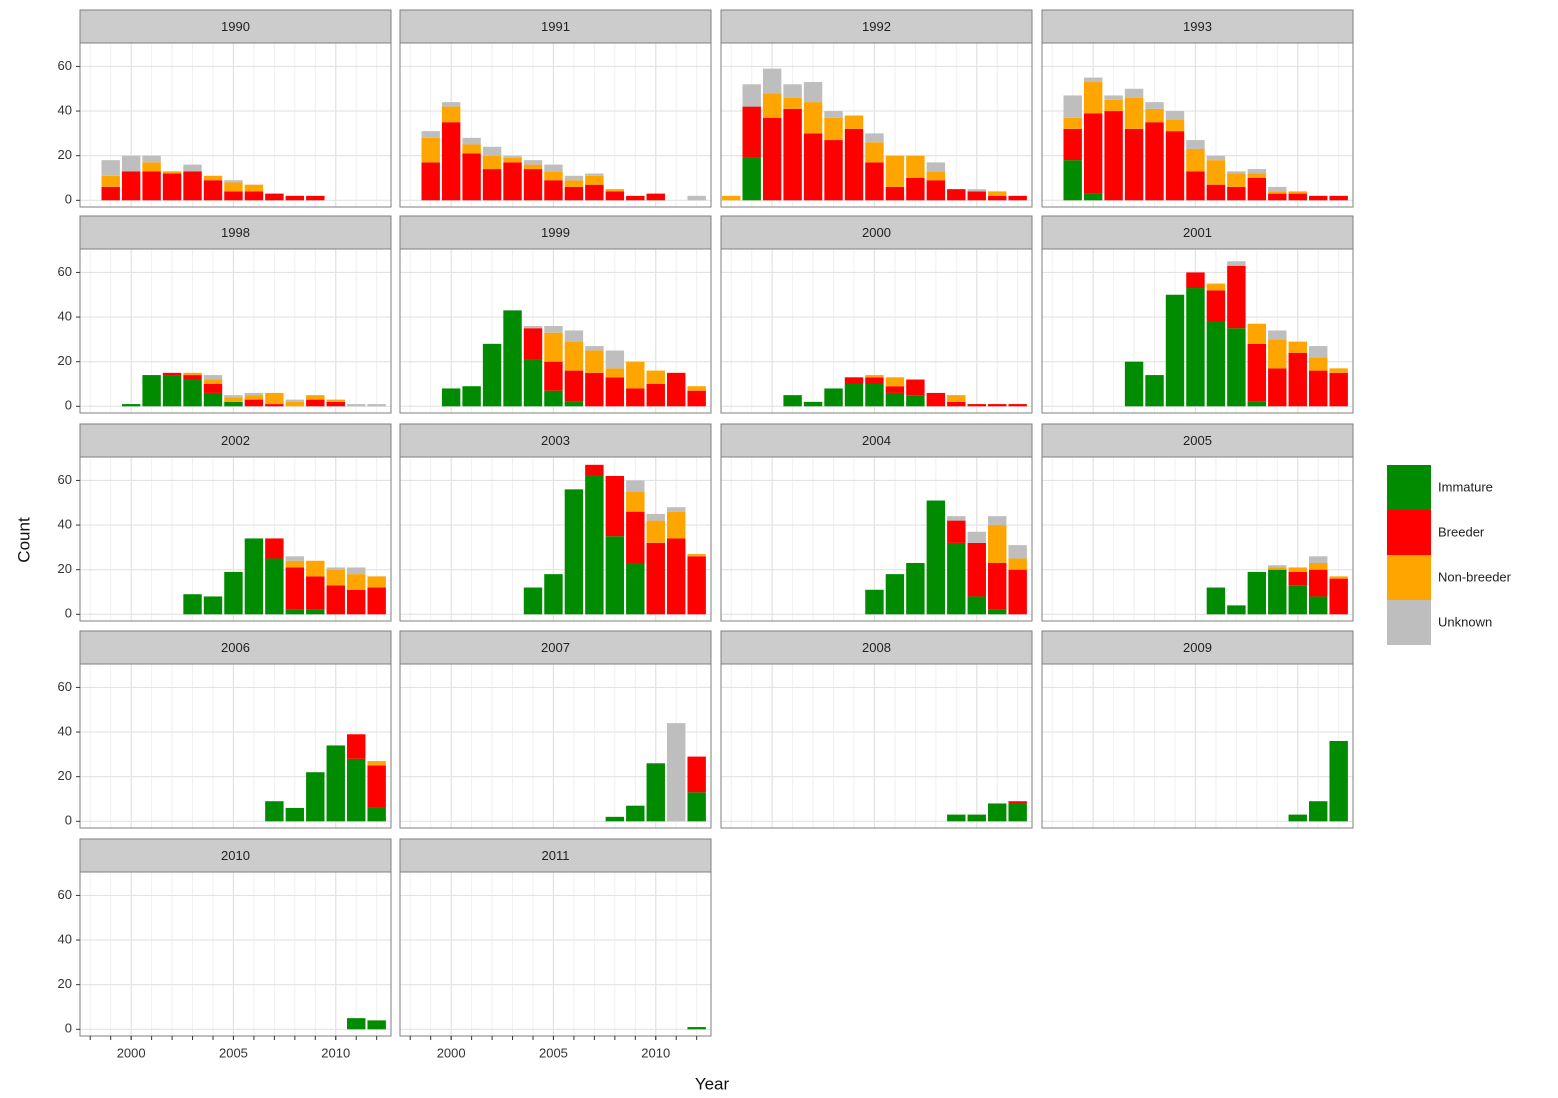 The height and width of the screenshot is (1098, 1558). What do you see at coordinates (555, 232) in the screenshot?
I see `panel-title: 1999` at bounding box center [555, 232].